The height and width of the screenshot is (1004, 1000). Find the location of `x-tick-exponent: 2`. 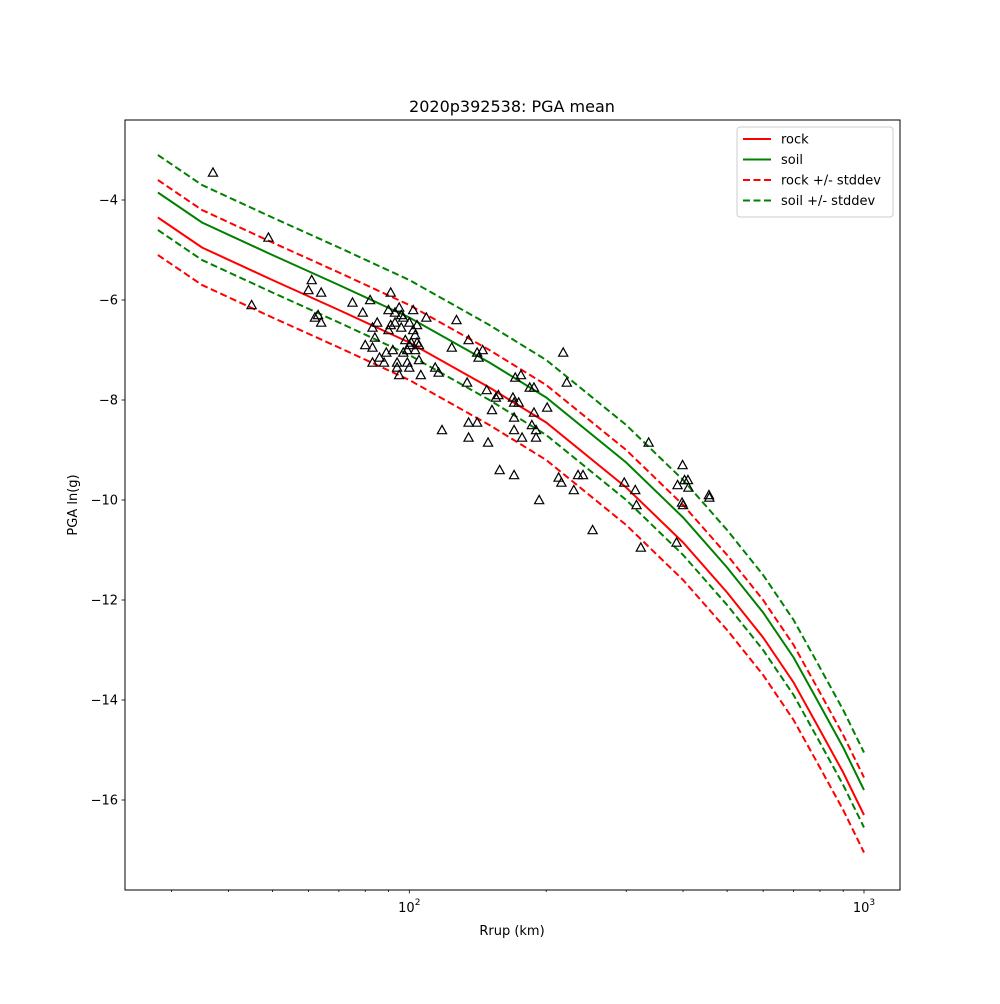

x-tick-exponent: 2 is located at coordinates (418, 903).